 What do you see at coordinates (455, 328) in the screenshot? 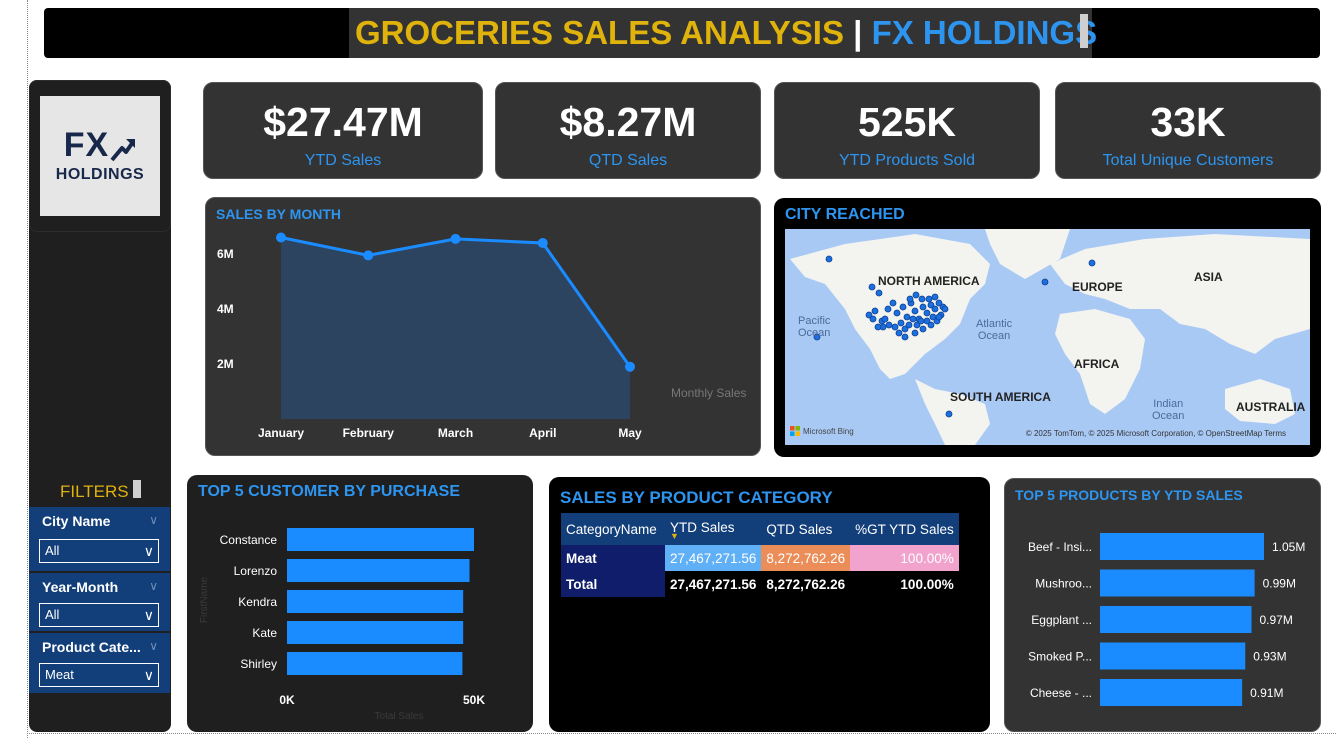
I see `area-fill` at bounding box center [455, 328].